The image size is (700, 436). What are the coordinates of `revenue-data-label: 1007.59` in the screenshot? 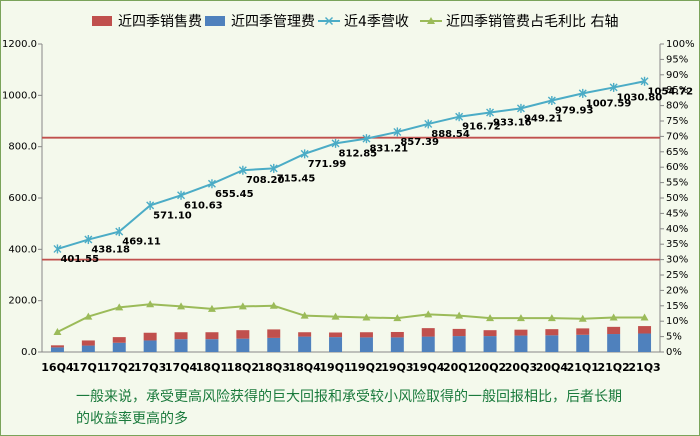 It's located at (609, 103).